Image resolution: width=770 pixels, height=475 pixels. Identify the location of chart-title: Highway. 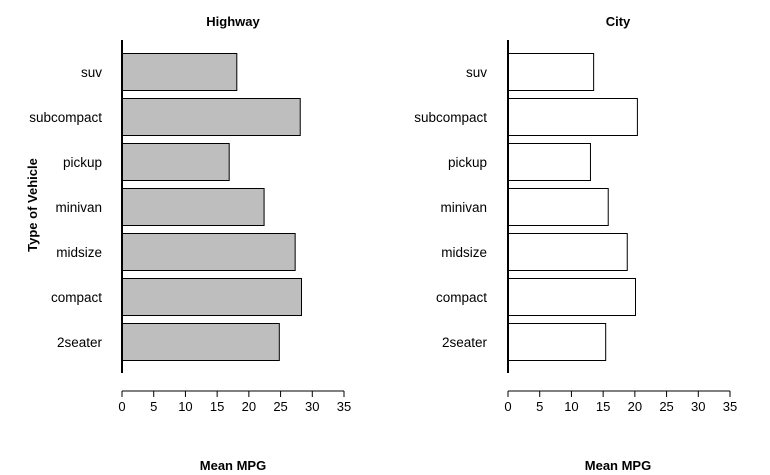
(233, 21).